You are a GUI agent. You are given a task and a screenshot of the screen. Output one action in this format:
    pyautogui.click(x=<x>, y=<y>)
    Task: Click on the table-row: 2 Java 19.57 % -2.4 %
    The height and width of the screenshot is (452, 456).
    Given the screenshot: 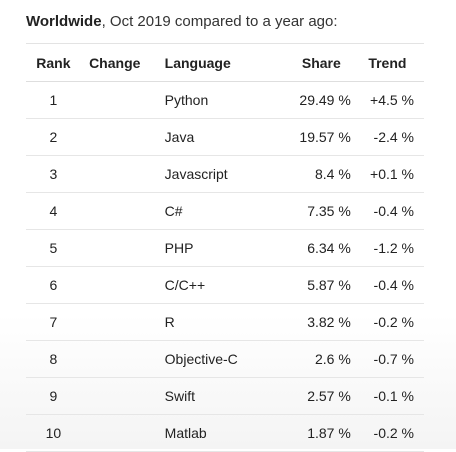 What is the action you would take?
    pyautogui.click(x=225, y=137)
    